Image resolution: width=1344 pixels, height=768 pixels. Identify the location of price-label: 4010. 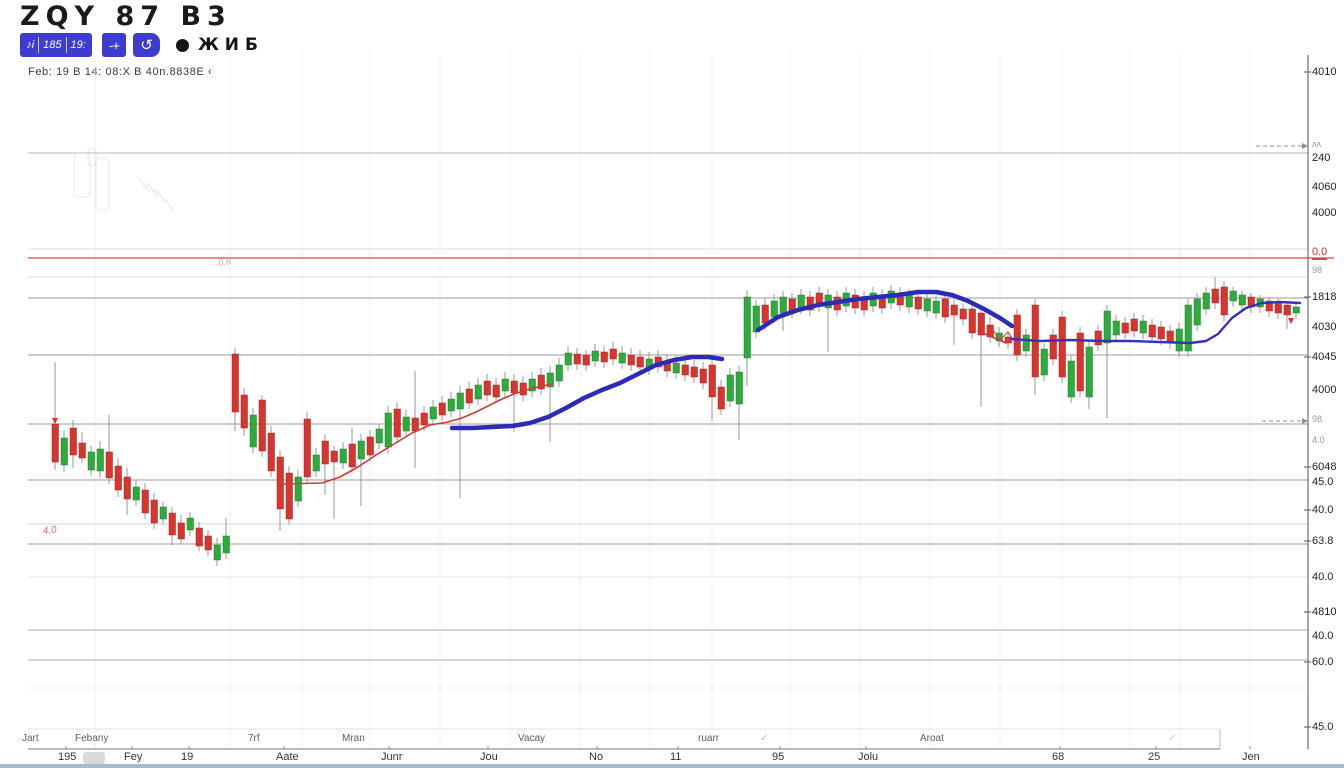
(1324, 72).